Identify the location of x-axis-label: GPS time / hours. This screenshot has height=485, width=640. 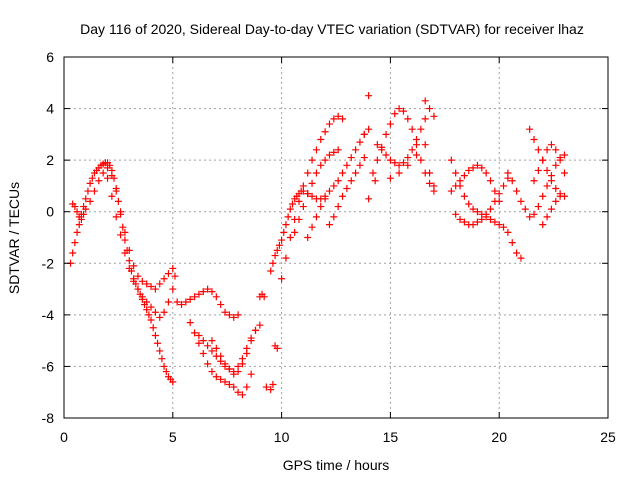
(336, 465).